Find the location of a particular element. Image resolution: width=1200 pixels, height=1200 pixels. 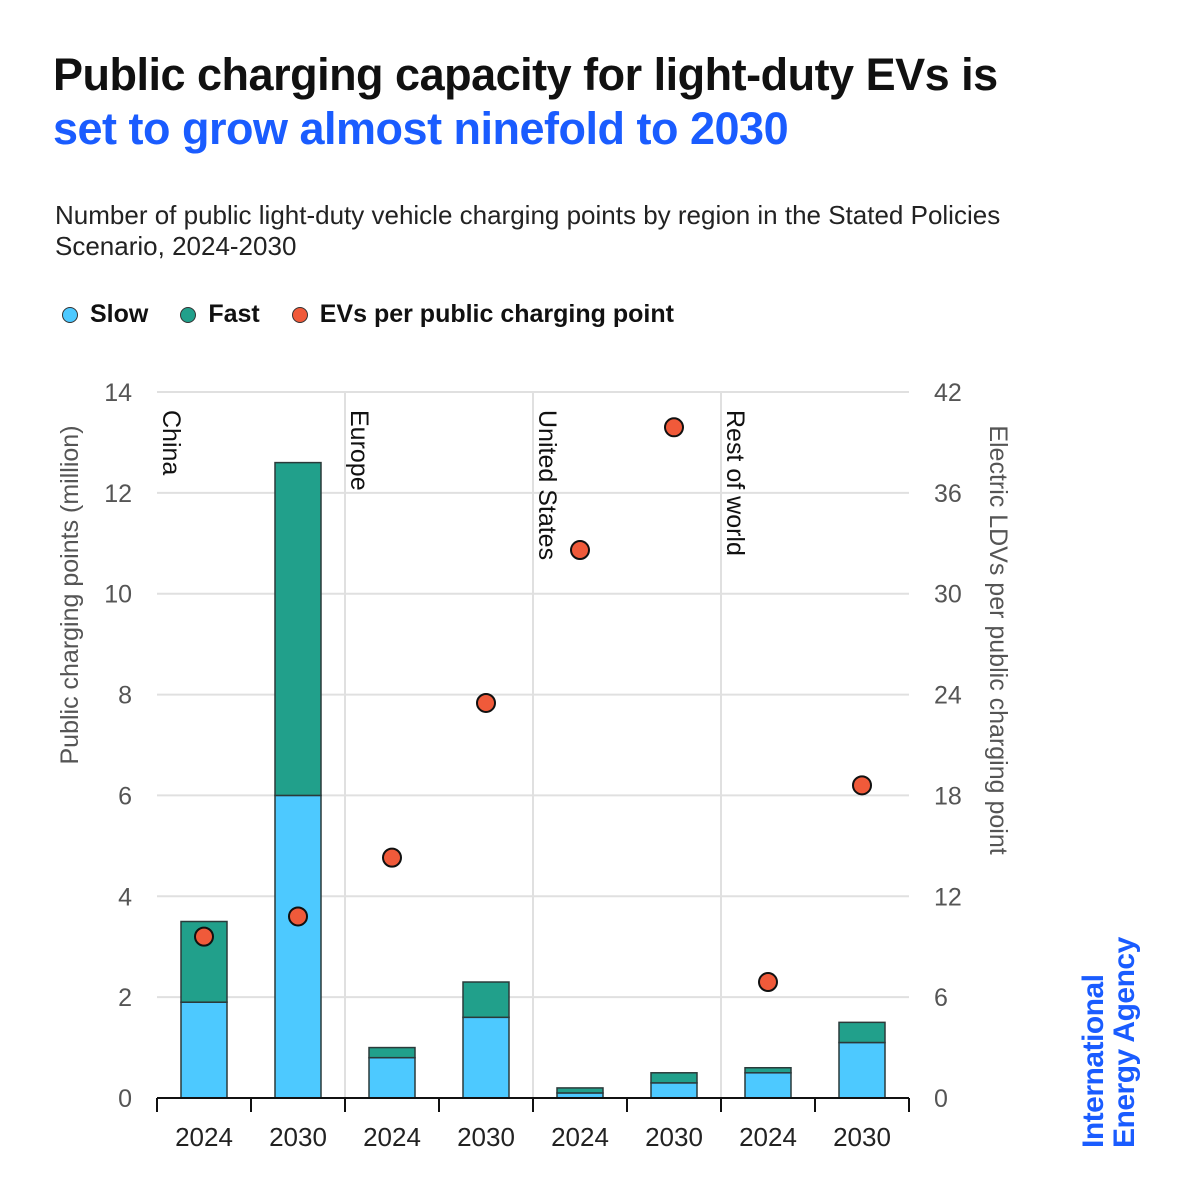

y-axis-label: Public charging points (million) is located at coordinates (70, 594).